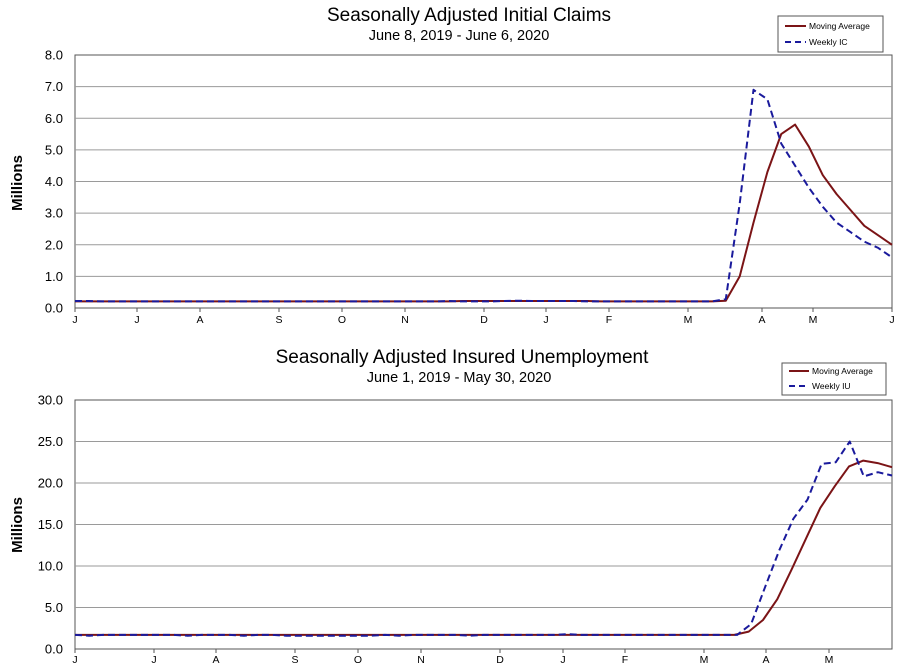  I want to click on legend-label-weekly: Weekly IU, so click(831, 386).